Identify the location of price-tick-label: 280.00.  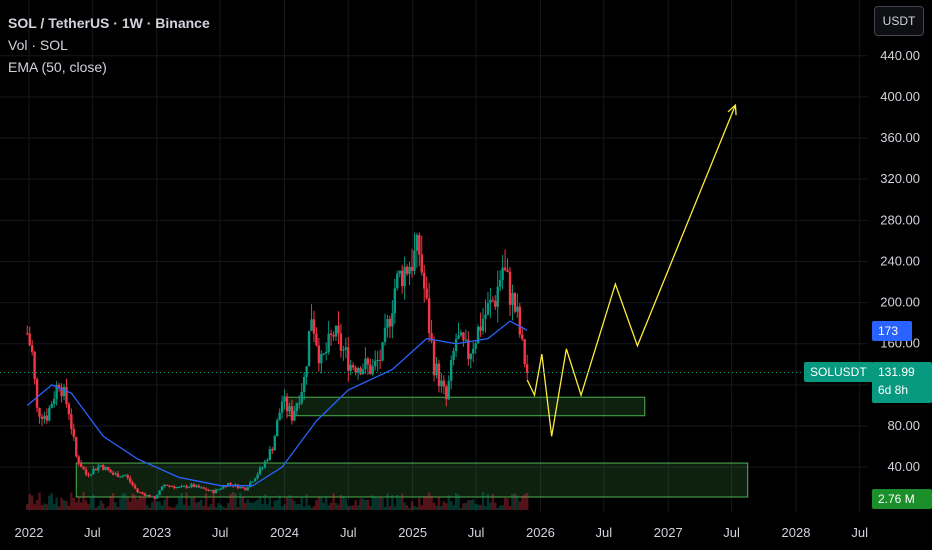
(900, 219).